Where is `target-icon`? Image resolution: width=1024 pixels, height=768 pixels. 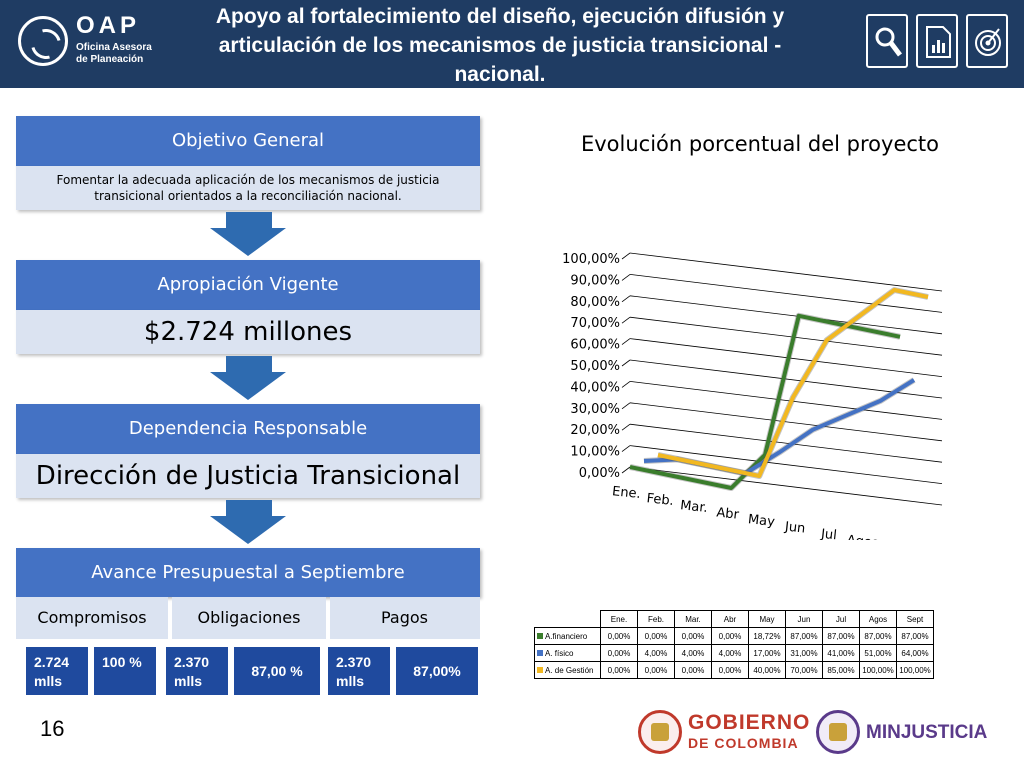
target-icon is located at coordinates (987, 41).